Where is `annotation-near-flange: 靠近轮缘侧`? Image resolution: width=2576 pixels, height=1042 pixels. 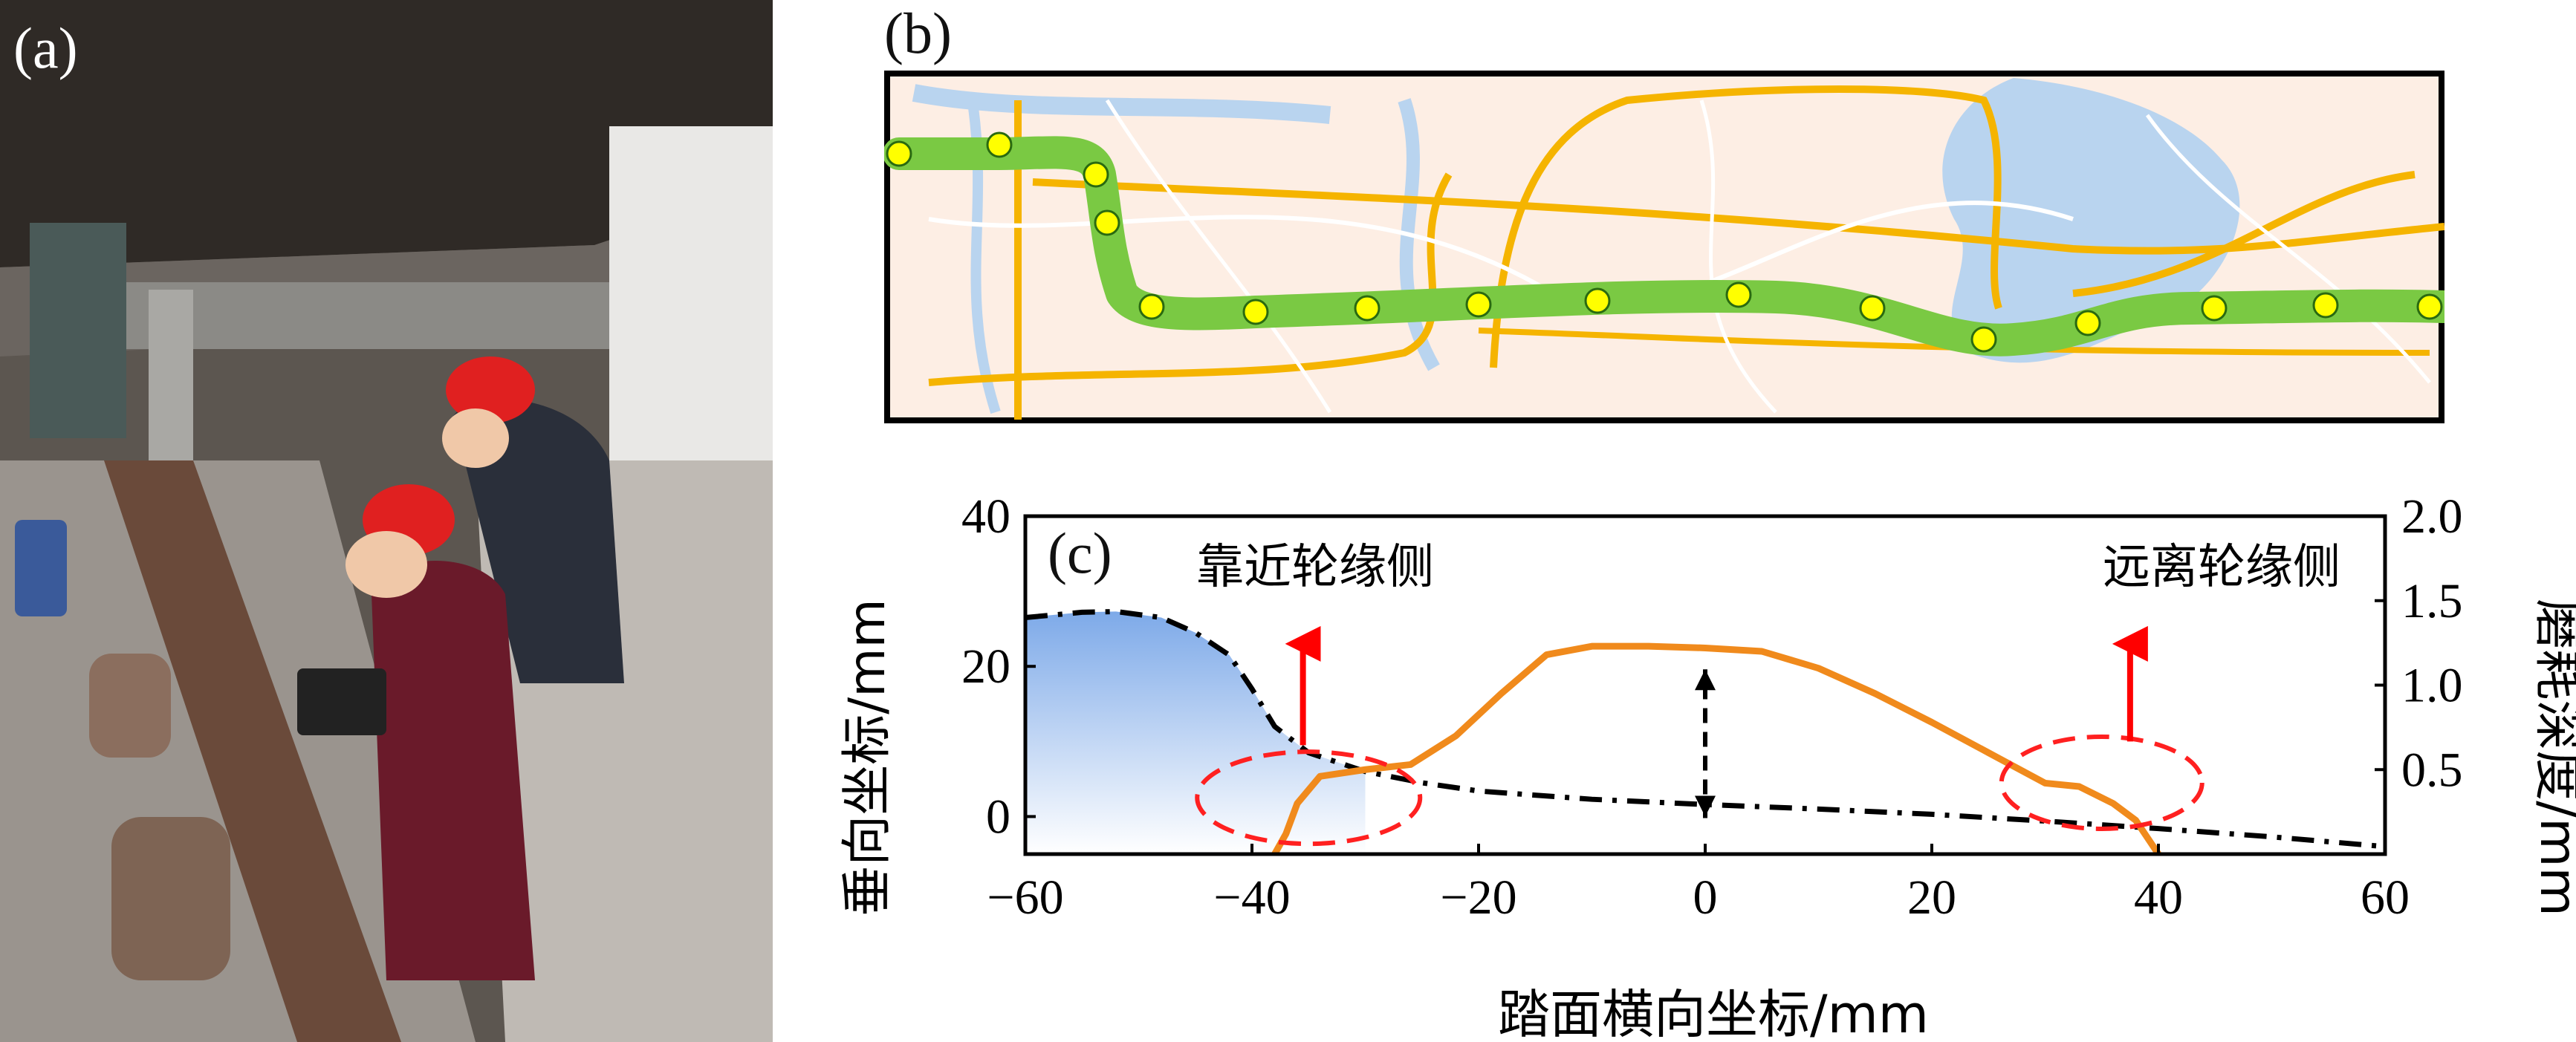 annotation-near-flange: 靠近轮缘侧 is located at coordinates (1315, 567).